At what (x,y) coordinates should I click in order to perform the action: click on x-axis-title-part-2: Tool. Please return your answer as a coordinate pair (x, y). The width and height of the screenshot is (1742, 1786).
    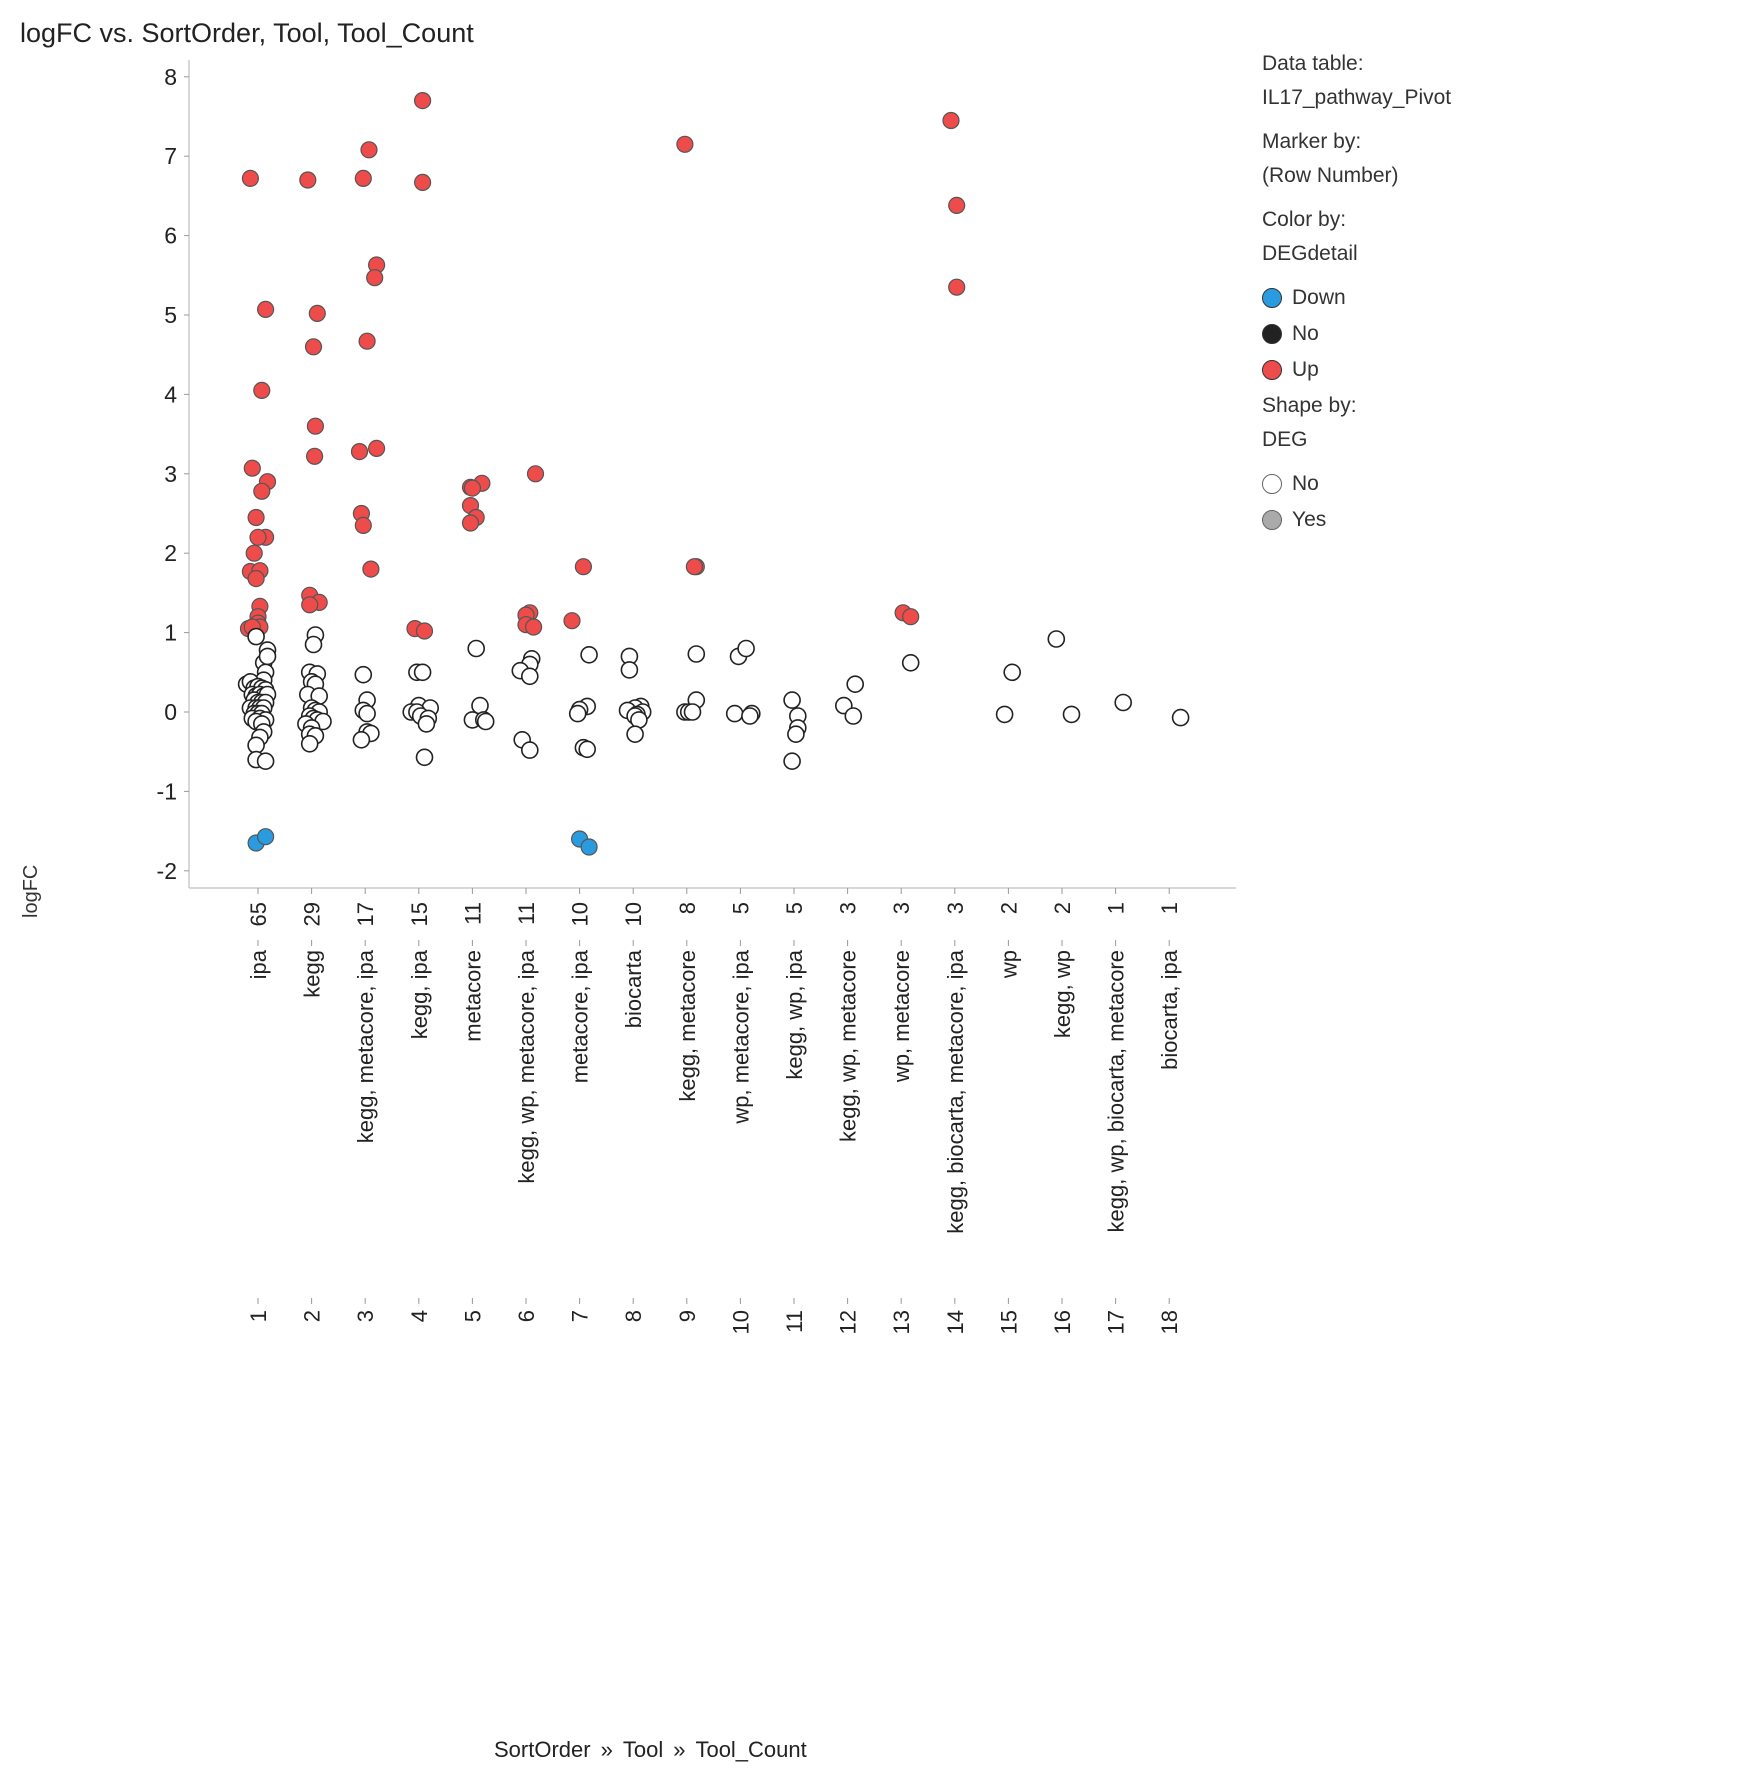
    Looking at the image, I should click on (643, 1749).